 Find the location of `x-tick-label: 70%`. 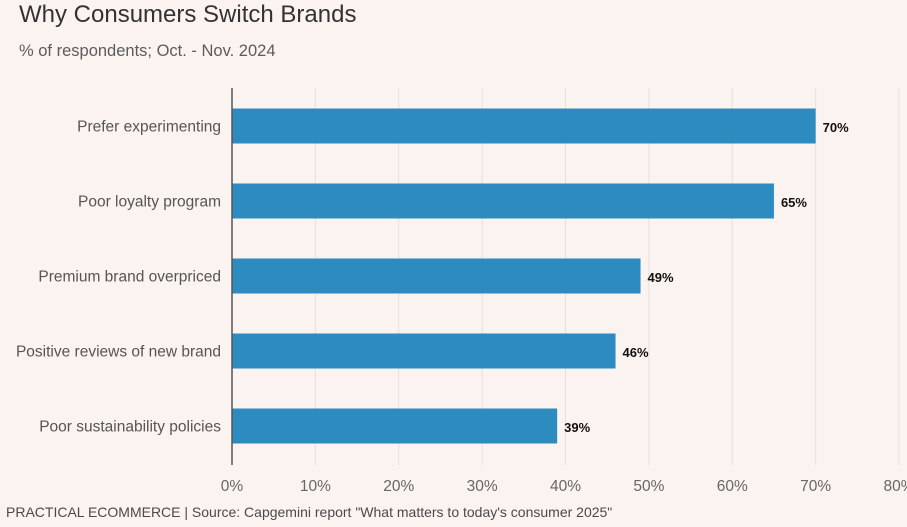

x-tick-label: 70% is located at coordinates (815, 486).